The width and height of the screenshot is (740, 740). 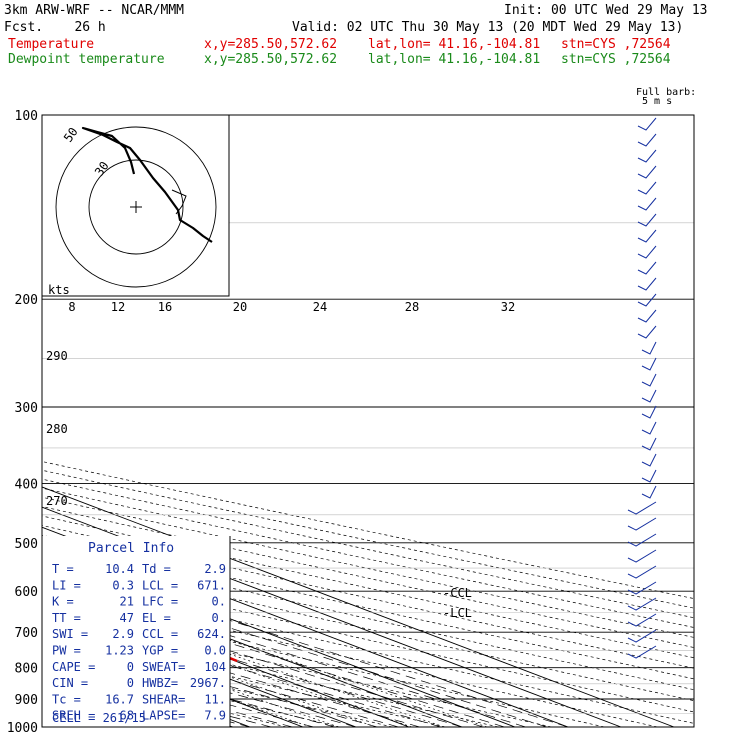 I want to click on parcel-param-label: SWI =, so click(x=70, y=634).